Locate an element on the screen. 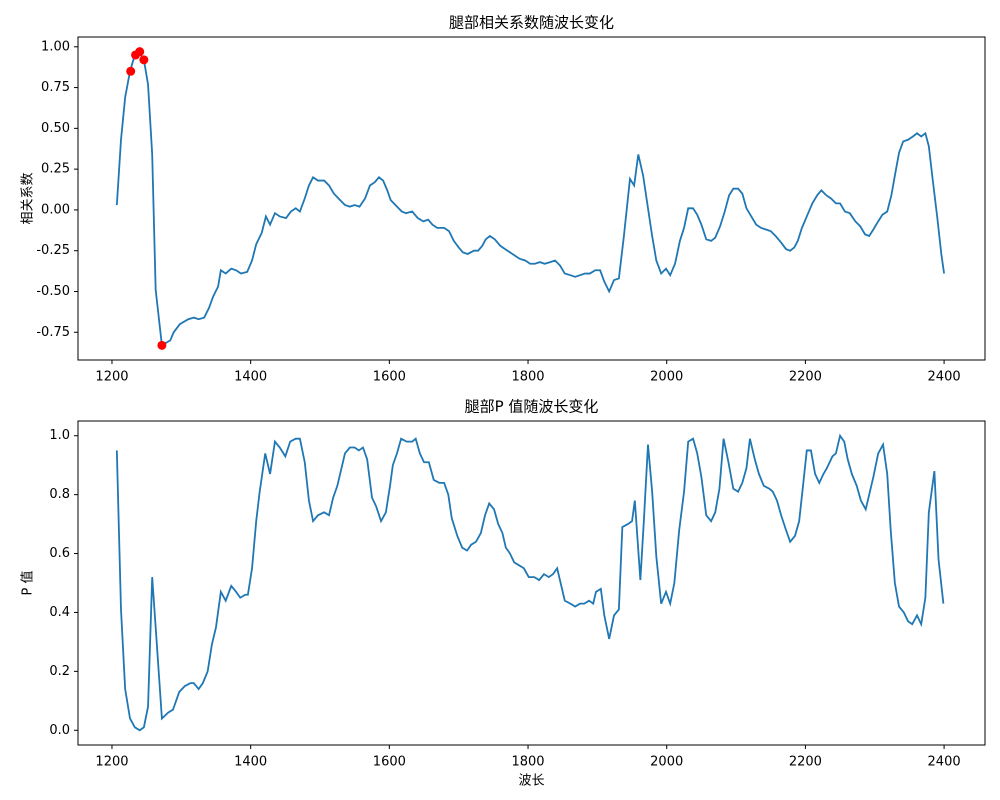  y-tick-label: -0.75 is located at coordinates (53, 332).